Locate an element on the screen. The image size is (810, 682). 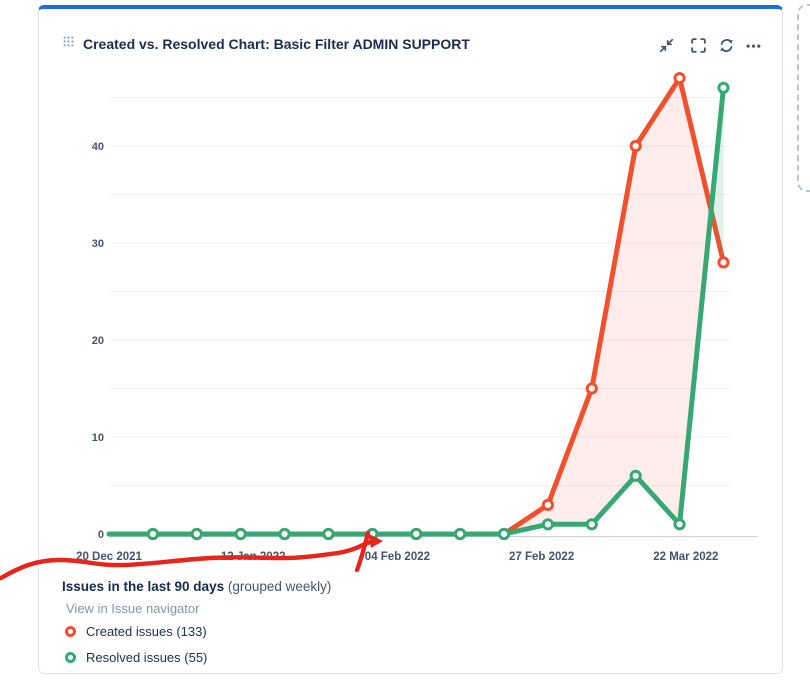
legend-item-created: Created issues (133) is located at coordinates (136, 631).